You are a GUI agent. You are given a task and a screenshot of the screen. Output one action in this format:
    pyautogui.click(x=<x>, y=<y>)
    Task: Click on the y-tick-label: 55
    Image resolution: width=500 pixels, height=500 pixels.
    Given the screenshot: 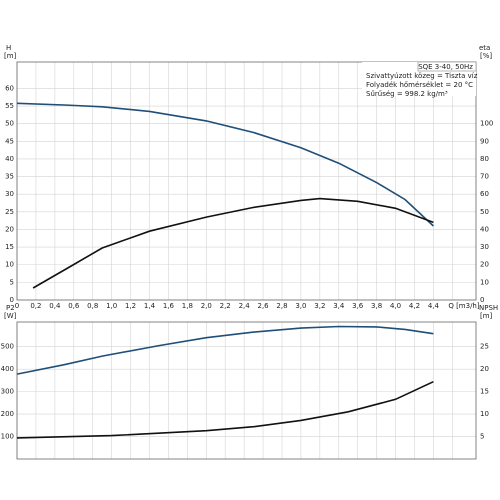 What is the action you would take?
    pyautogui.click(x=9, y=106)
    